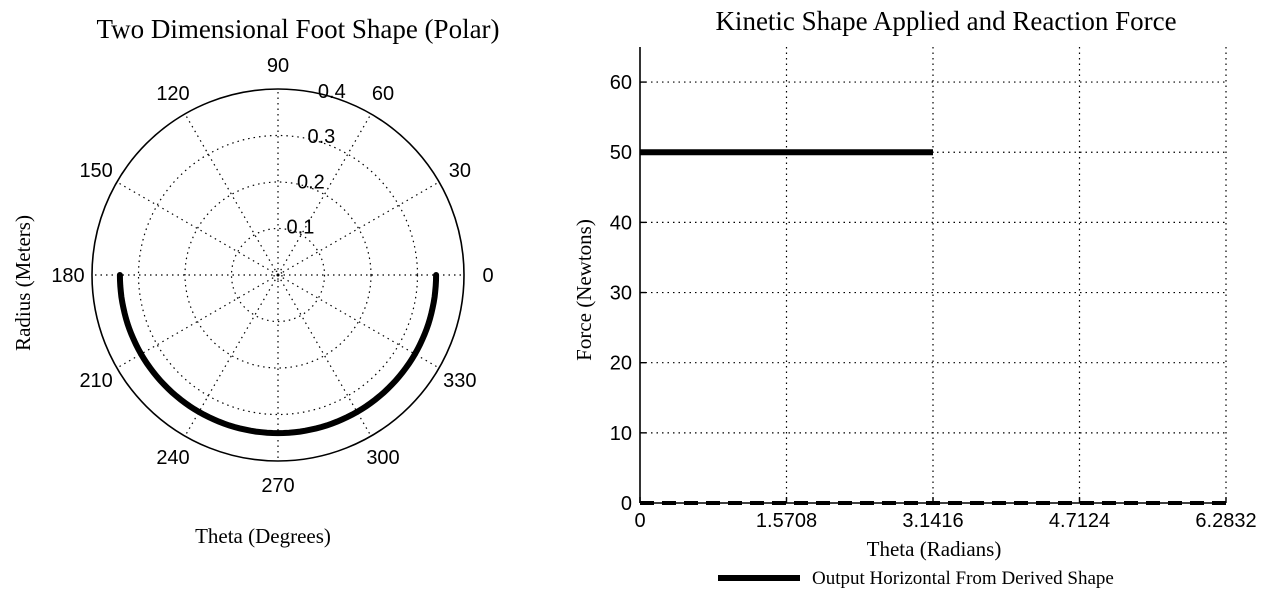 This screenshot has width=1273, height=592. What do you see at coordinates (321, 137) in the screenshot?
I see `radial-tick-label: 0.3` at bounding box center [321, 137].